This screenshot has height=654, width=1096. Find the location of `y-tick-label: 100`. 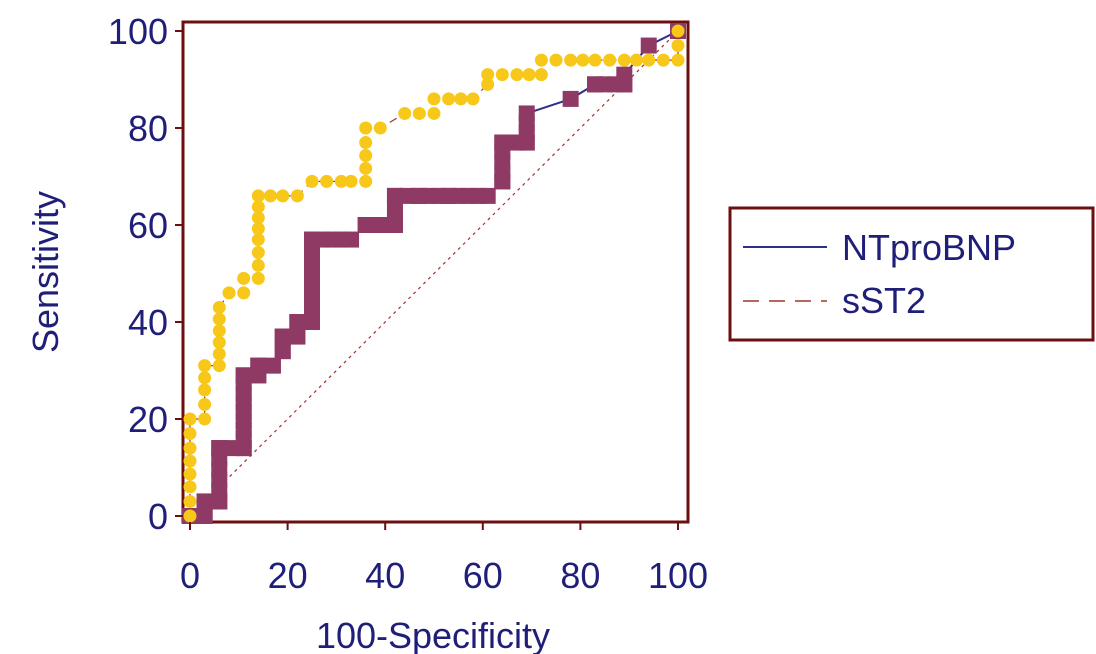

y-tick-label: 100 is located at coordinates (138, 31).